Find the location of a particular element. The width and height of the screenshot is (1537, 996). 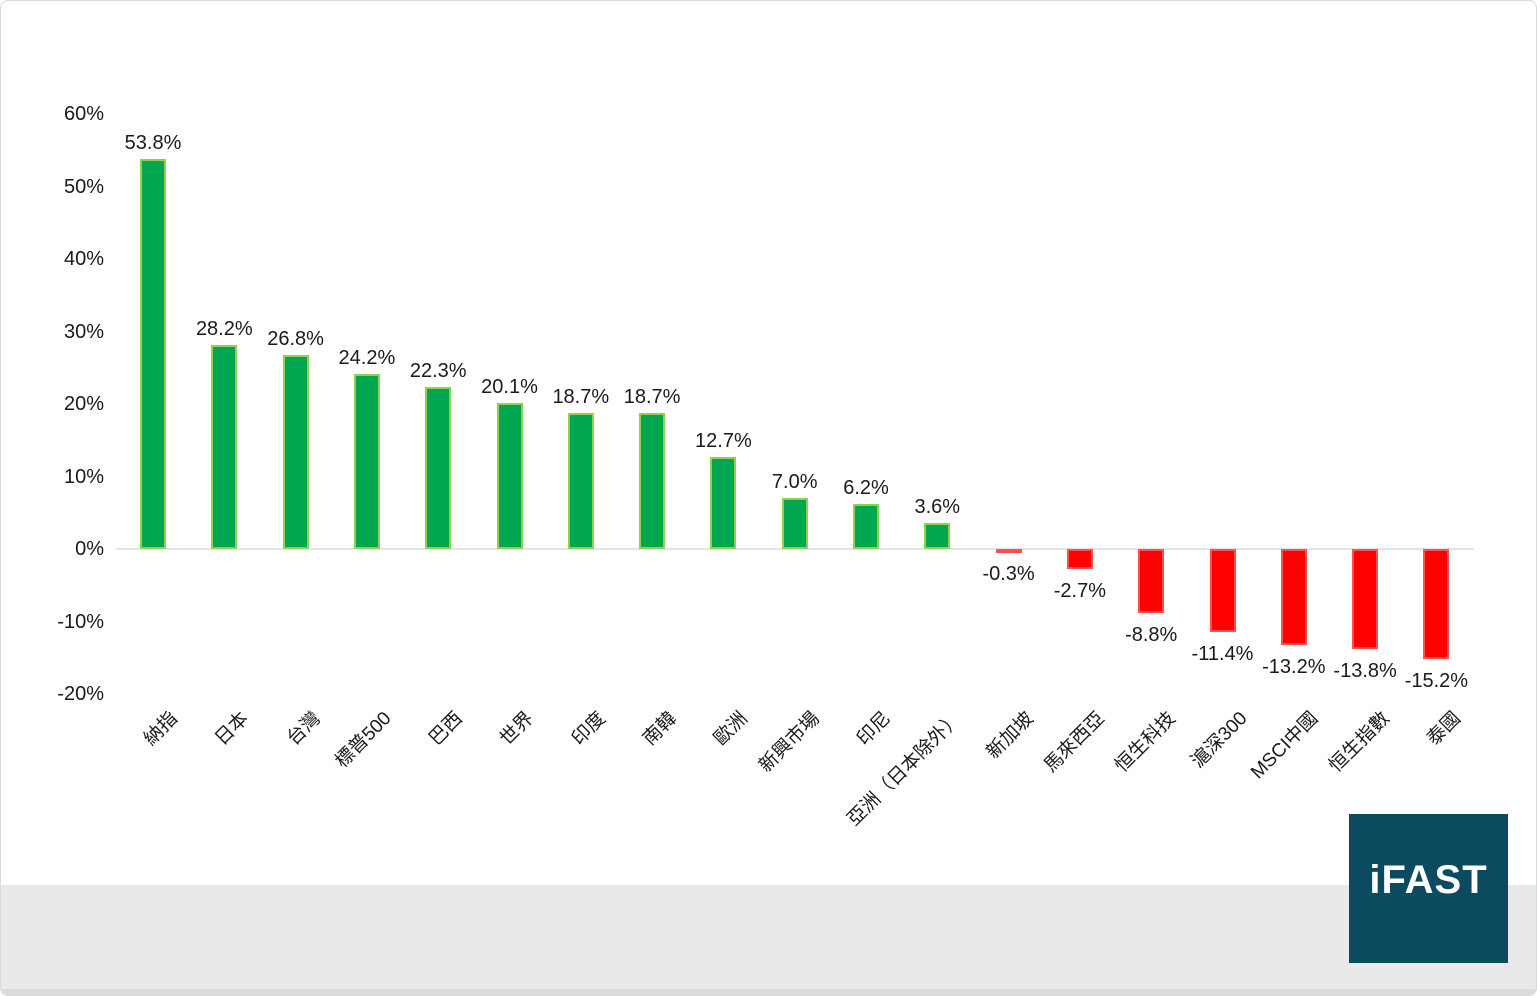

x-axis-category-label: 世界 is located at coordinates (517, 729).